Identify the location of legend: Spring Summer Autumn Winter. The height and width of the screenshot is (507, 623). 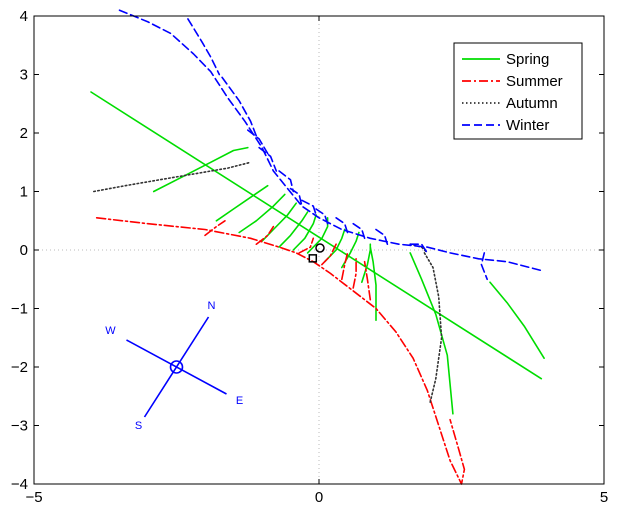
(518, 91).